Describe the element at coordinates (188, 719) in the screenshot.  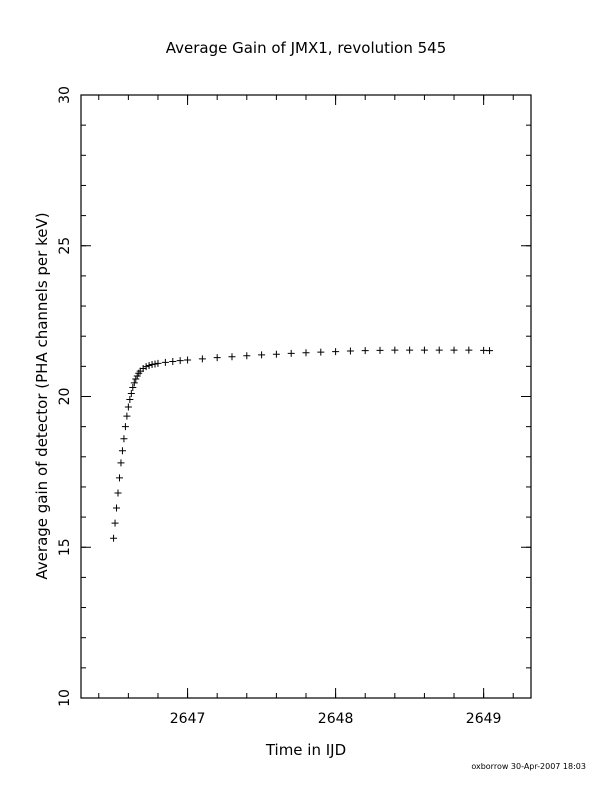
I see `x-tick-label: 2647` at that location.